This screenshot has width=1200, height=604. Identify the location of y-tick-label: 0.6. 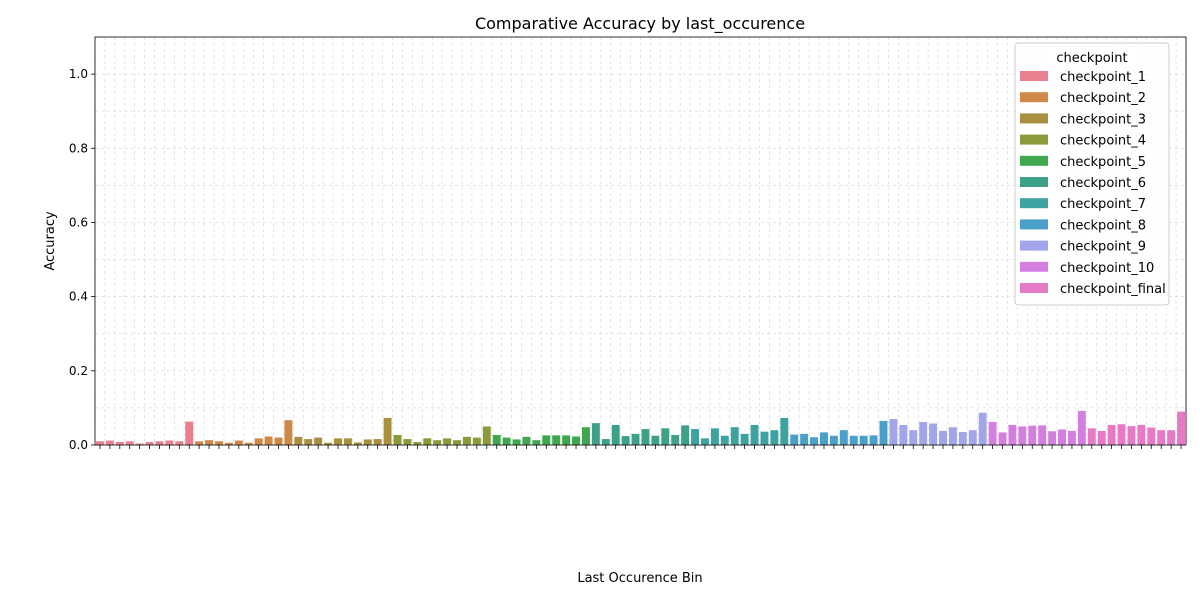
(78, 222).